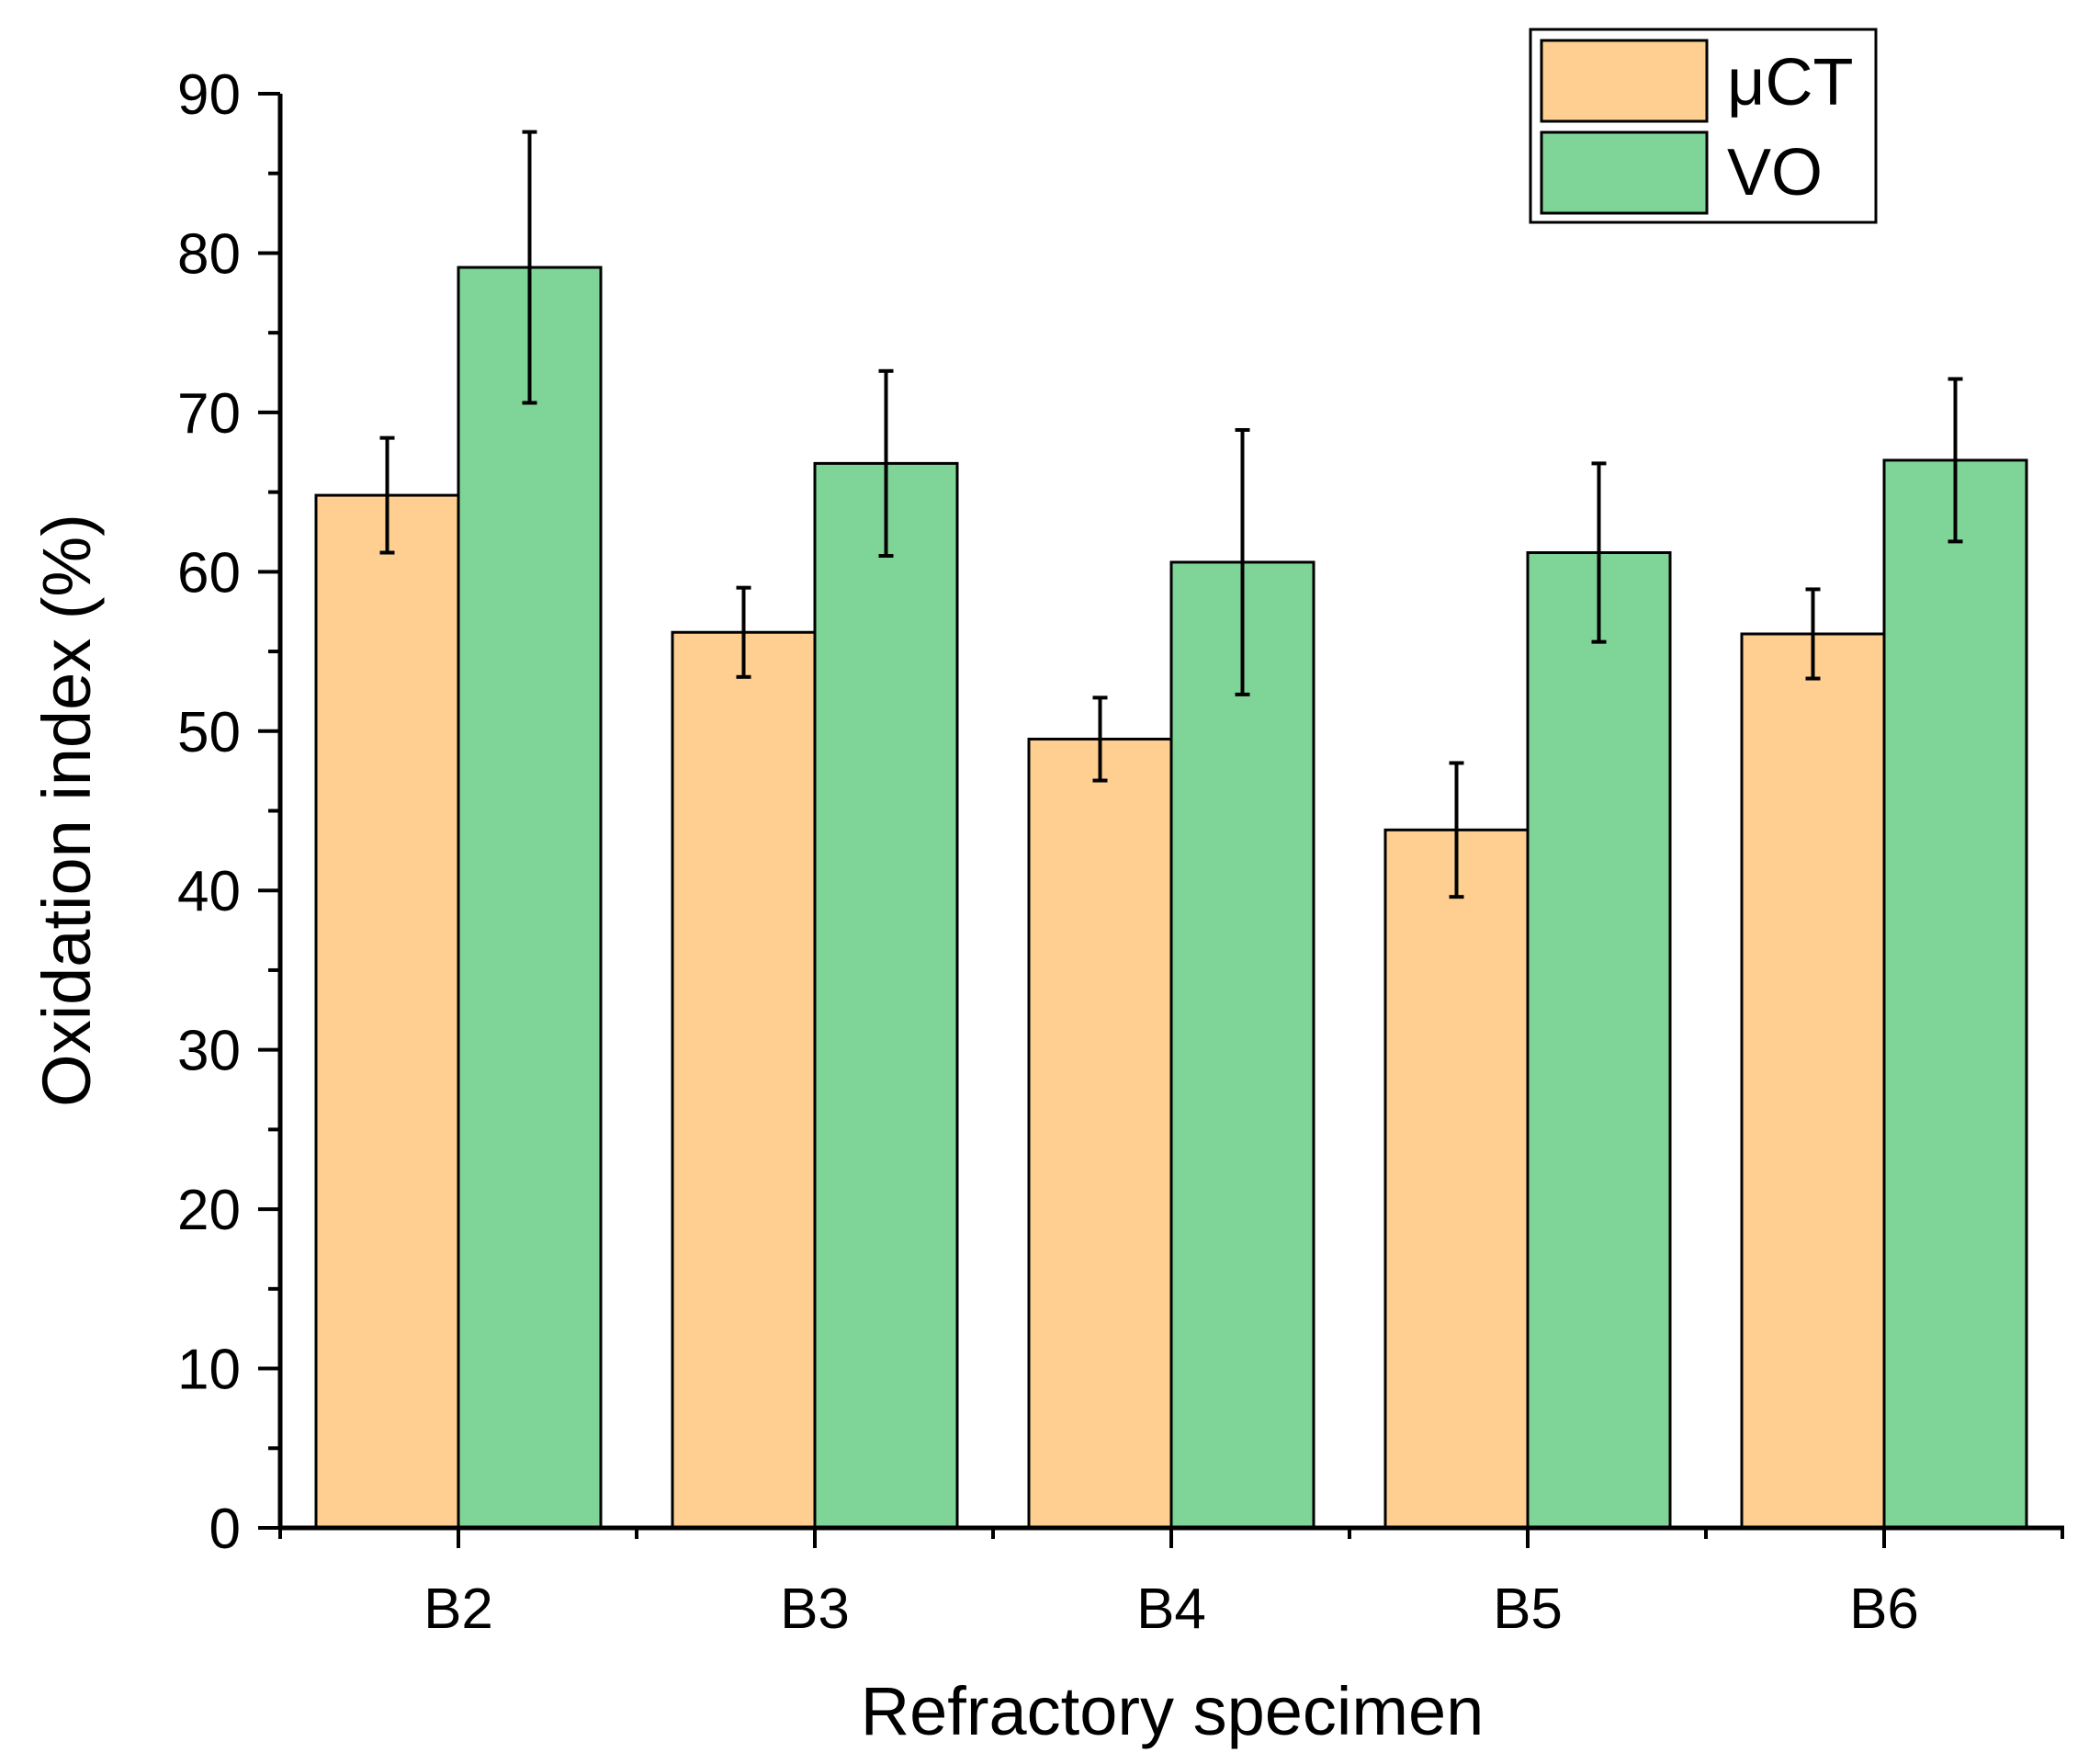 The image size is (2089, 1764). What do you see at coordinates (1790, 82) in the screenshot?
I see `legend-label-uct: μCT` at bounding box center [1790, 82].